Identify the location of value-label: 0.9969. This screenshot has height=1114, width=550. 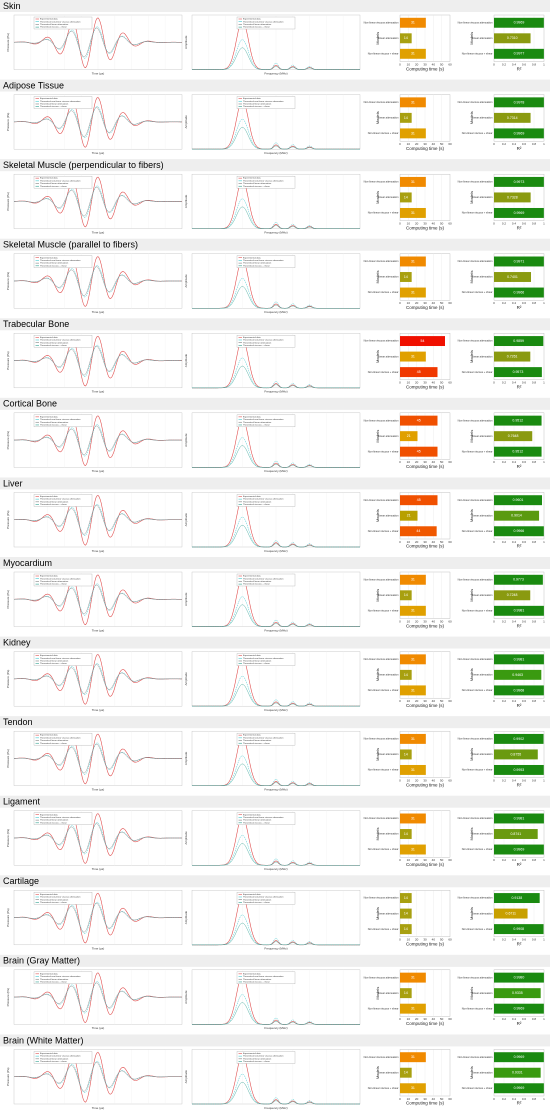
(519, 1088).